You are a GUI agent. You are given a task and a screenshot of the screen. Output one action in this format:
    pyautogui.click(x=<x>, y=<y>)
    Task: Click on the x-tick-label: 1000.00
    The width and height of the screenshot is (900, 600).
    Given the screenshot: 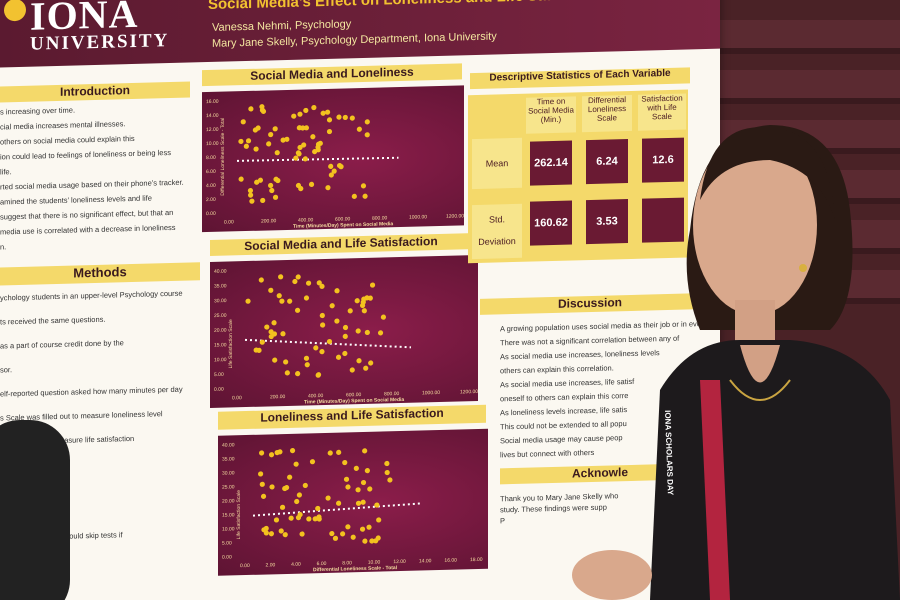 What is the action you would take?
    pyautogui.click(x=431, y=393)
    